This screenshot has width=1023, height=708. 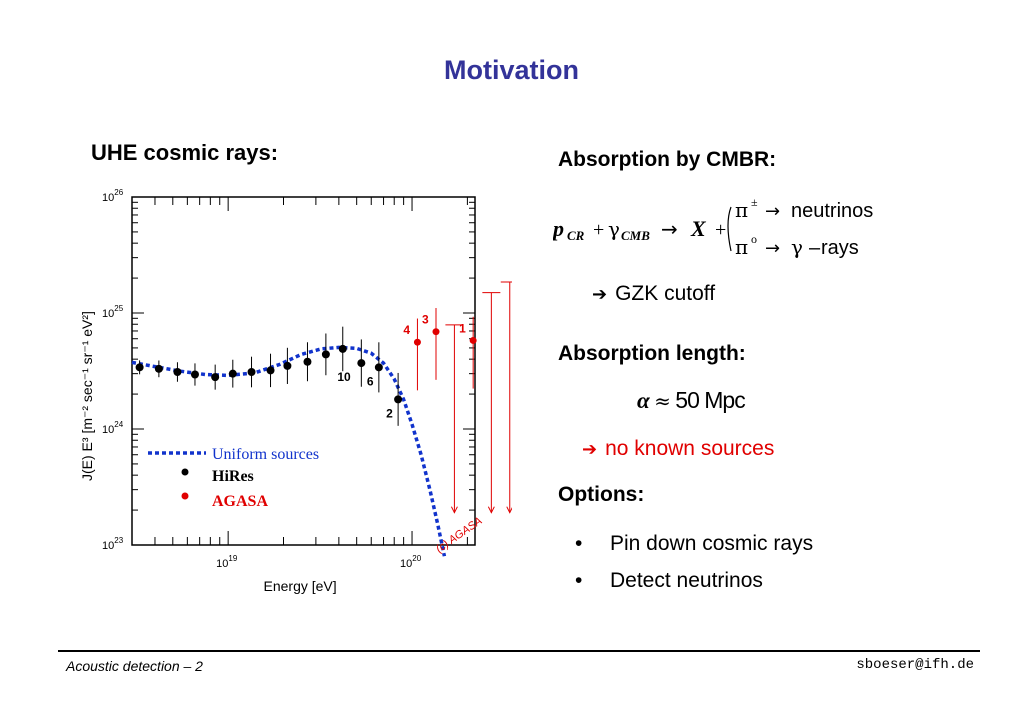 I want to click on hires-point-label: 6, so click(x=370, y=381).